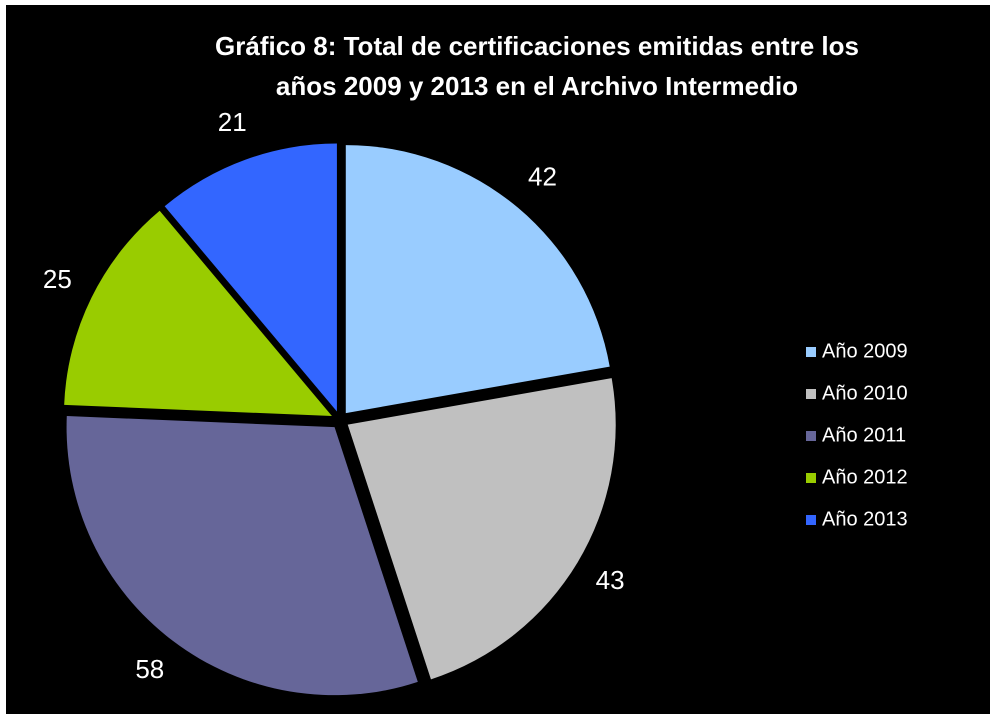  I want to click on legend-label: Año 2012, so click(865, 477).